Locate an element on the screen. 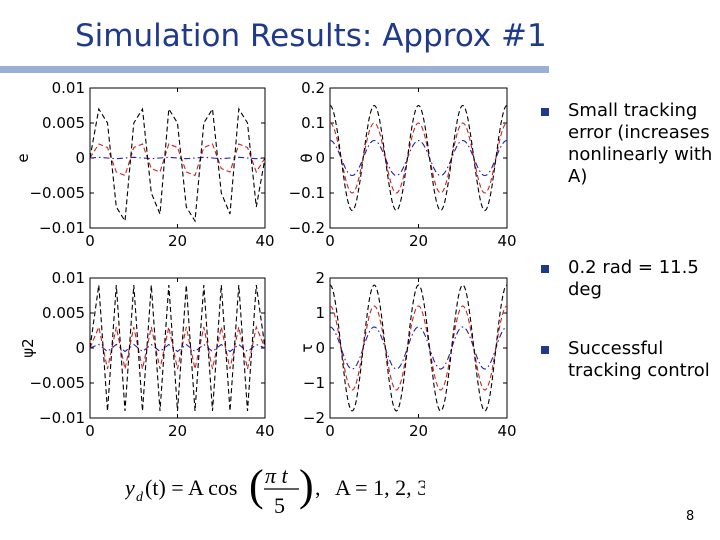 The height and width of the screenshot is (540, 720). formula-numerator: π t is located at coordinates (277, 475).